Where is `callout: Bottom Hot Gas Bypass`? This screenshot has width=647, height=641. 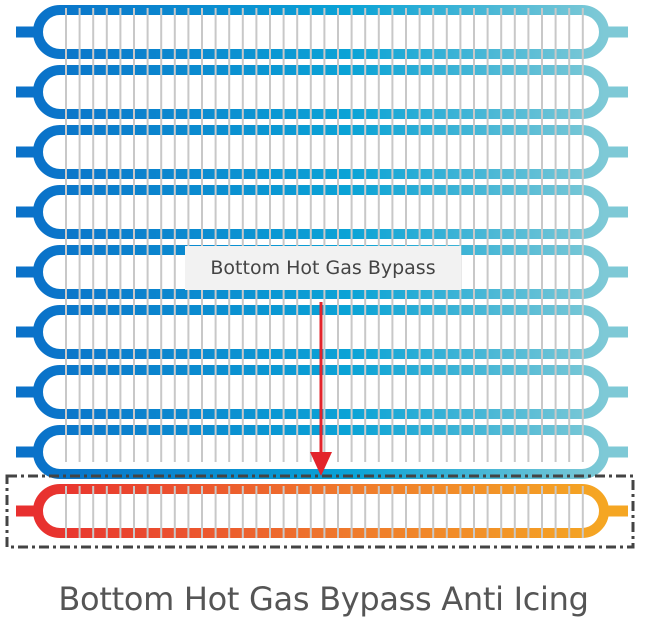 callout: Bottom Hot Gas Bypass is located at coordinates (323, 268).